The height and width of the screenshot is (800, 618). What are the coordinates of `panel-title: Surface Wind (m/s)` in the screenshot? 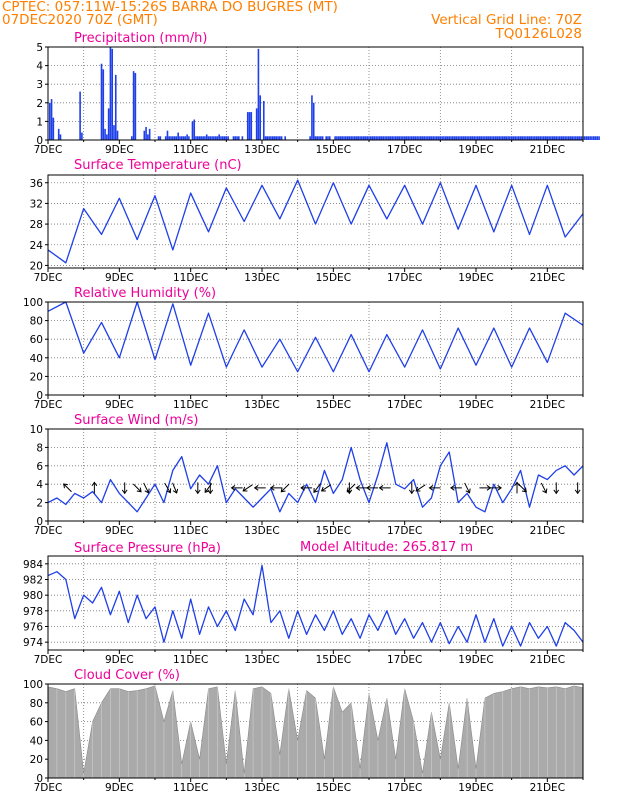 It's located at (136, 420).